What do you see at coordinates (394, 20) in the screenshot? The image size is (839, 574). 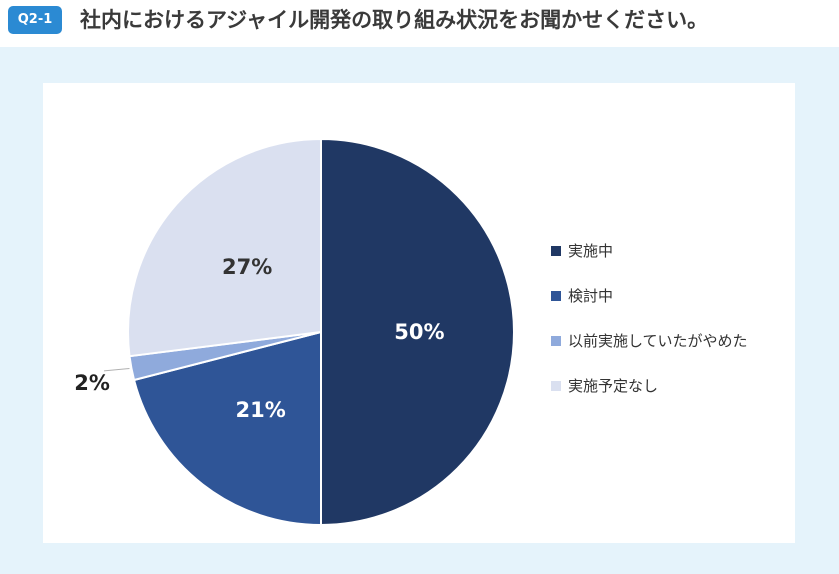 I see `question-title: 社内におけるアジャイル開発の取り組み状況をお聞かせください。` at bounding box center [394, 20].